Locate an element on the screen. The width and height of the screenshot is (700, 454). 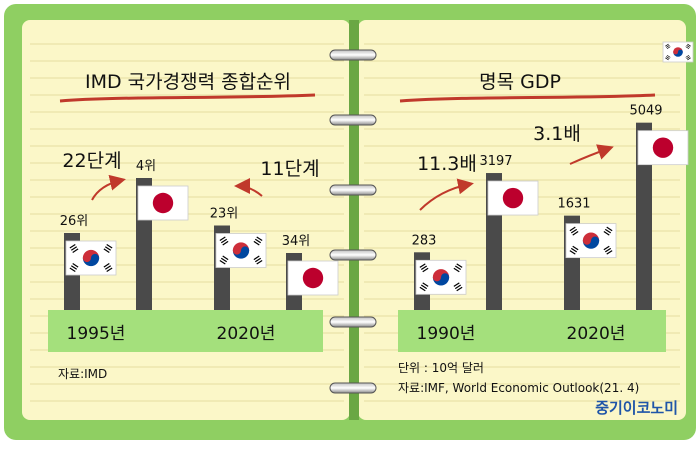
change-annotation: 3.1배 is located at coordinates (557, 134).